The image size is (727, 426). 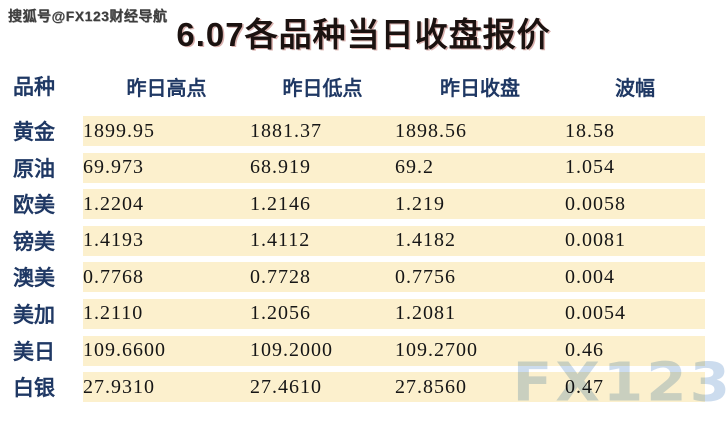 I want to click on cell-low: 0.7728, so click(x=280, y=276).